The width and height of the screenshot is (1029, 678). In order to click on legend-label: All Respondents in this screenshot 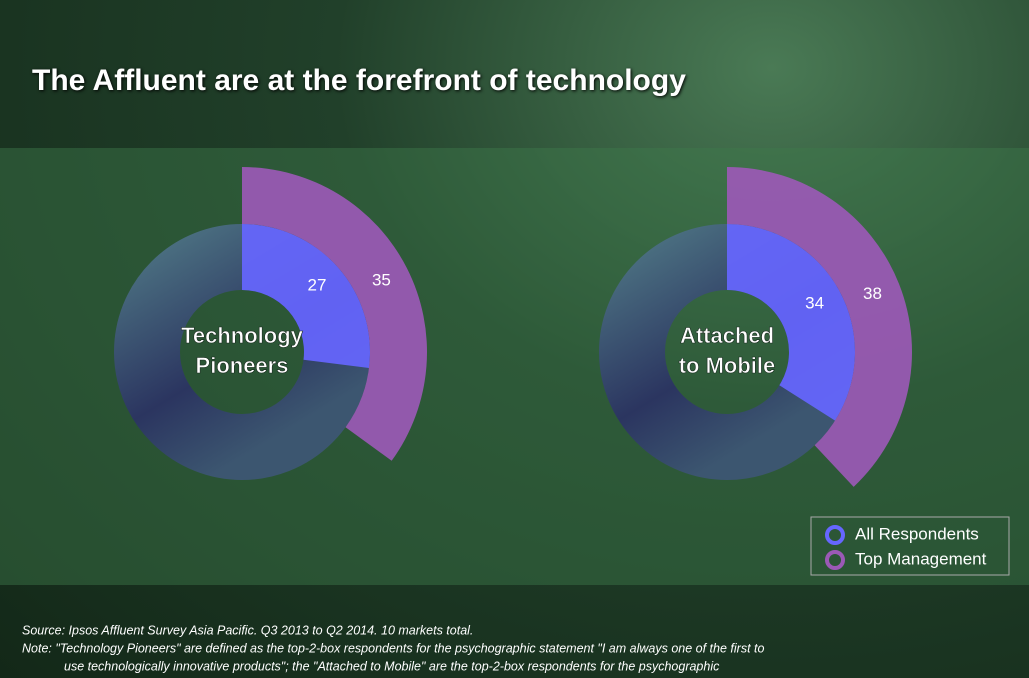, I will do `click(917, 533)`.